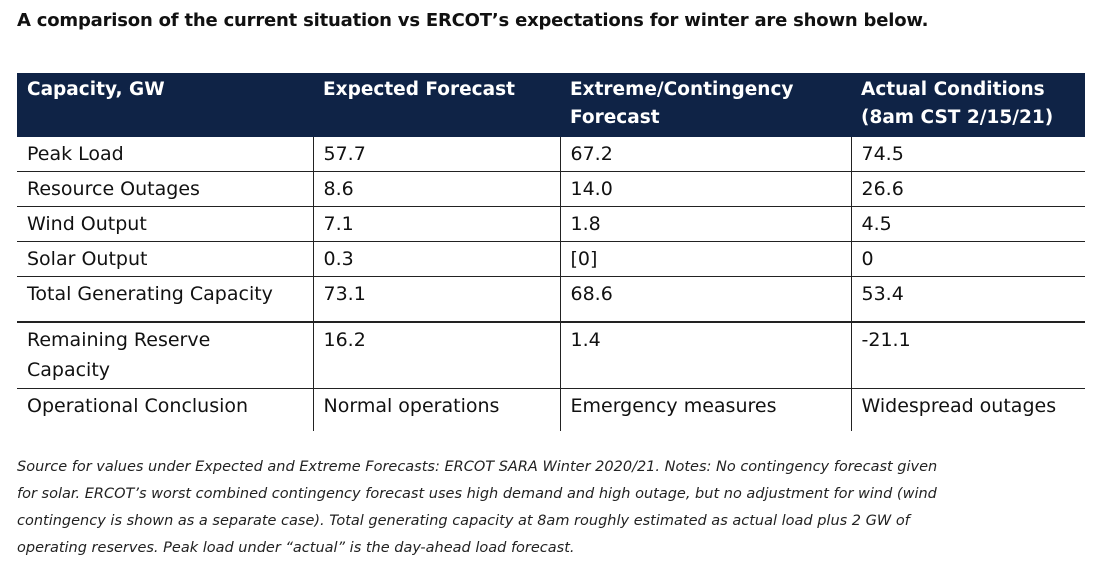 This screenshot has width=1098, height=563. What do you see at coordinates (967, 409) in the screenshot?
I see `table-cell: Widespread outages` at bounding box center [967, 409].